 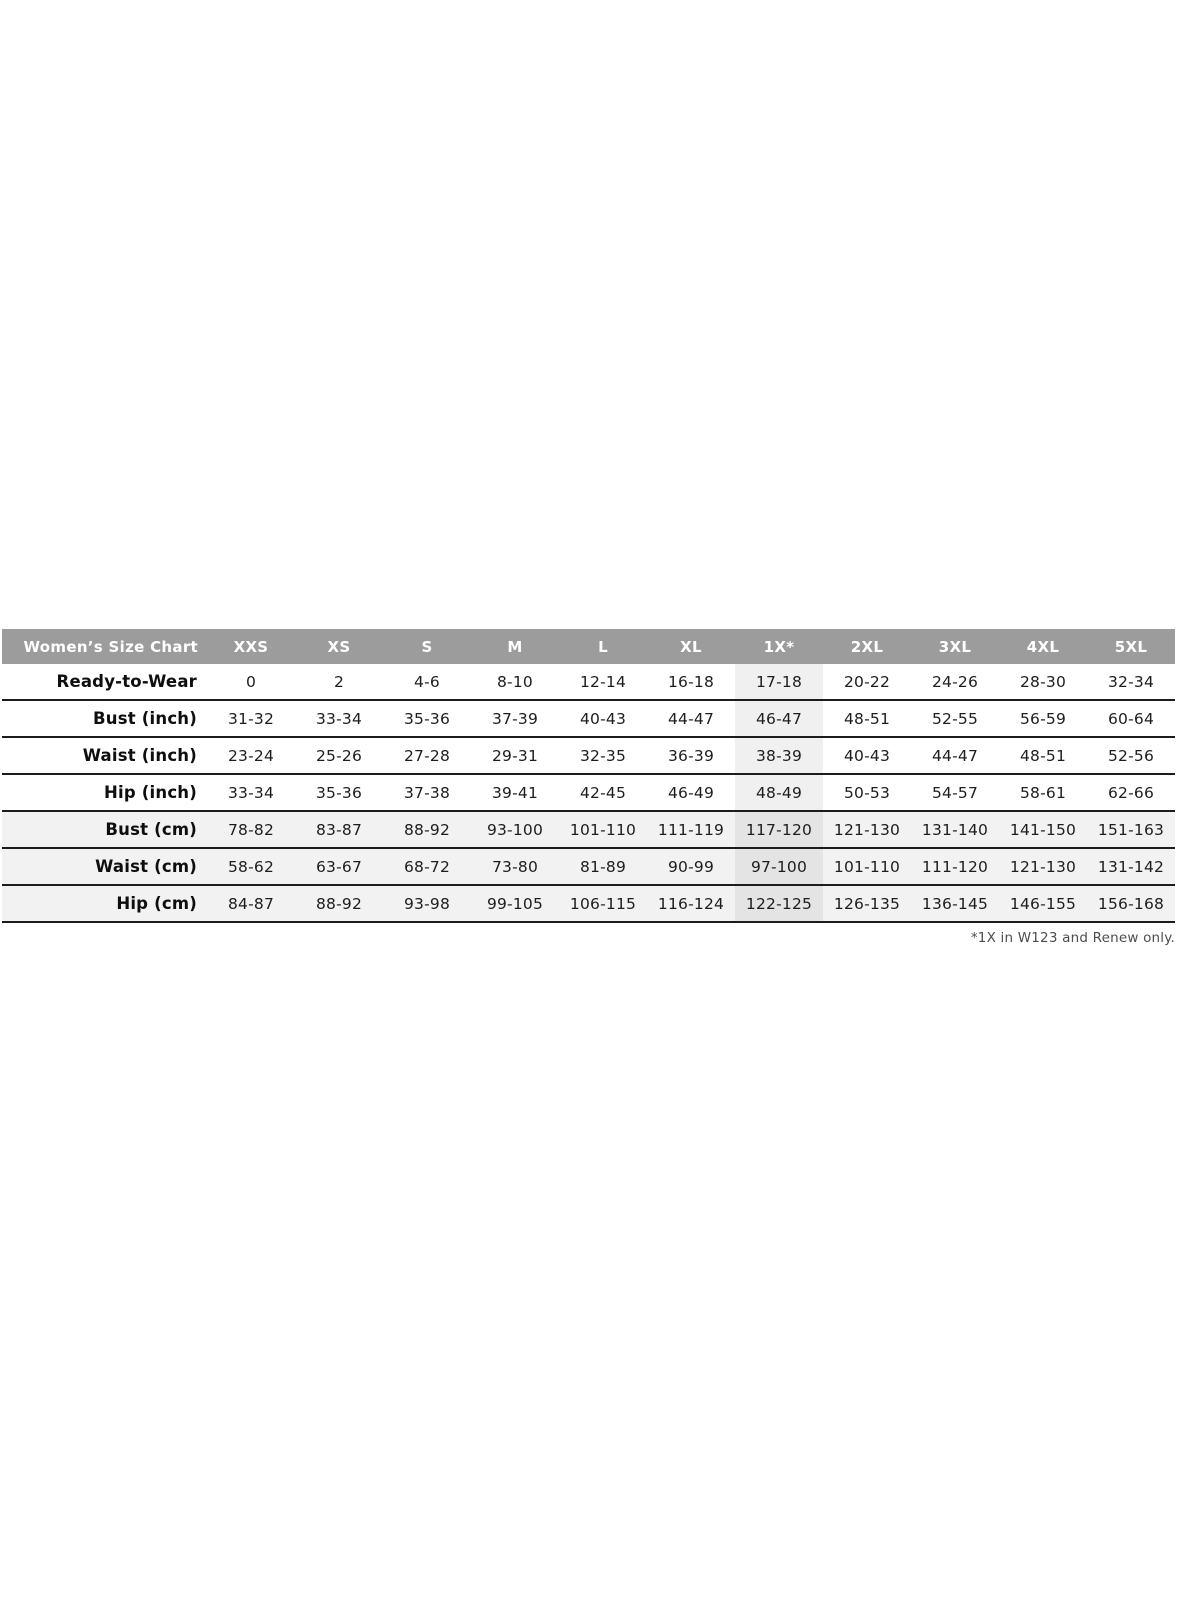 I want to click on size-cell: 36-39, so click(x=691, y=755).